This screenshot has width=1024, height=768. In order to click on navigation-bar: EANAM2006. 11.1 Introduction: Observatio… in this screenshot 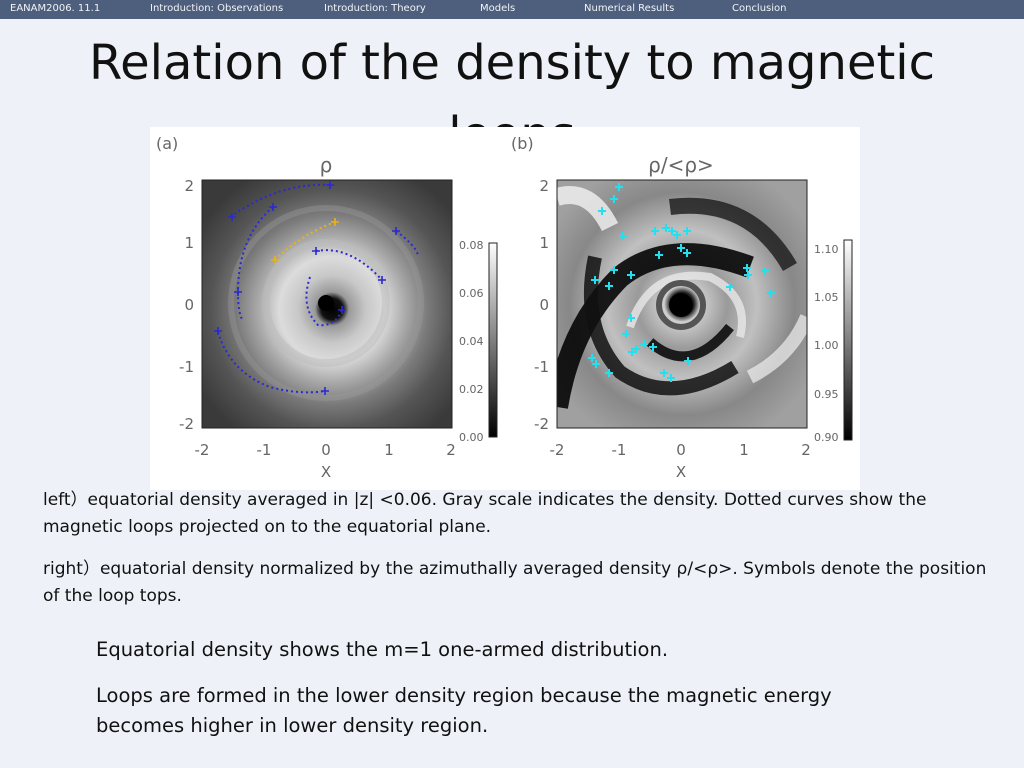, I will do `click(512, 9)`.